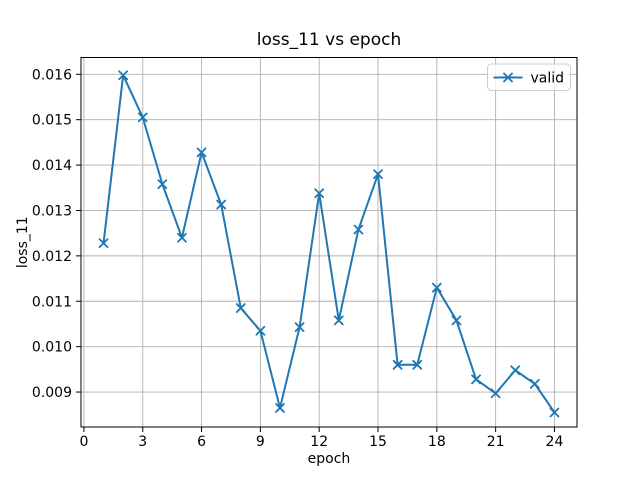  I want to click on y-tick-label: 0.016, so click(52, 75).